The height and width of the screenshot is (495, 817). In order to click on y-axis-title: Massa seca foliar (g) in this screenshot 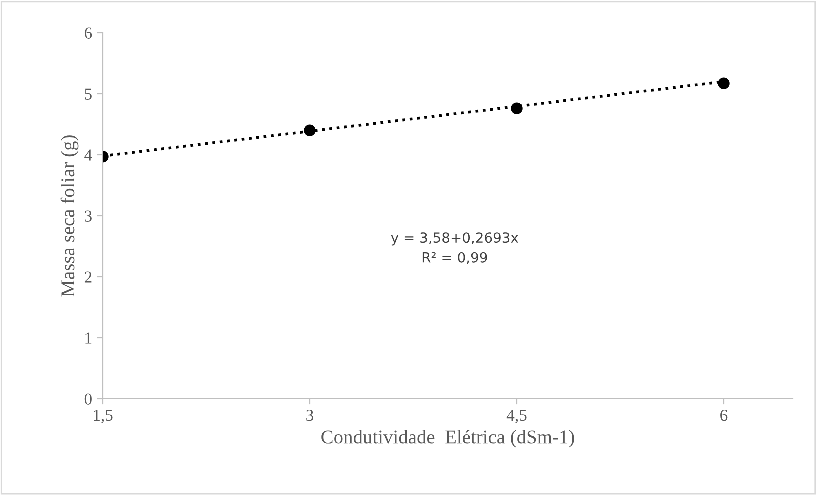, I will do `click(69, 216)`.